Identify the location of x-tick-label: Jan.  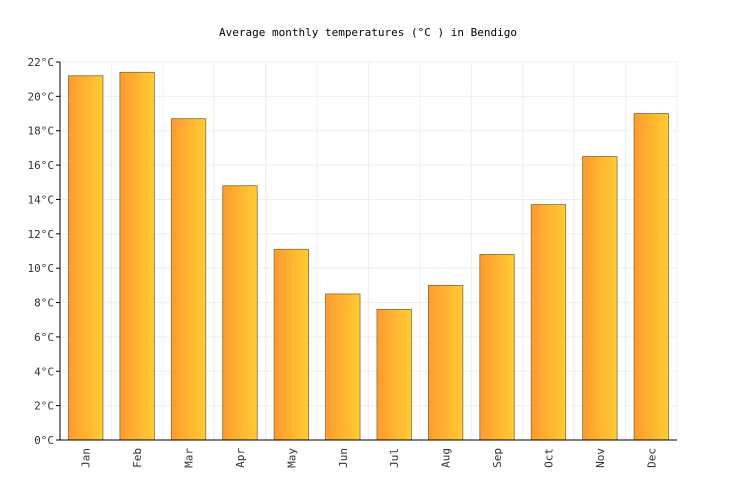
(86, 458).